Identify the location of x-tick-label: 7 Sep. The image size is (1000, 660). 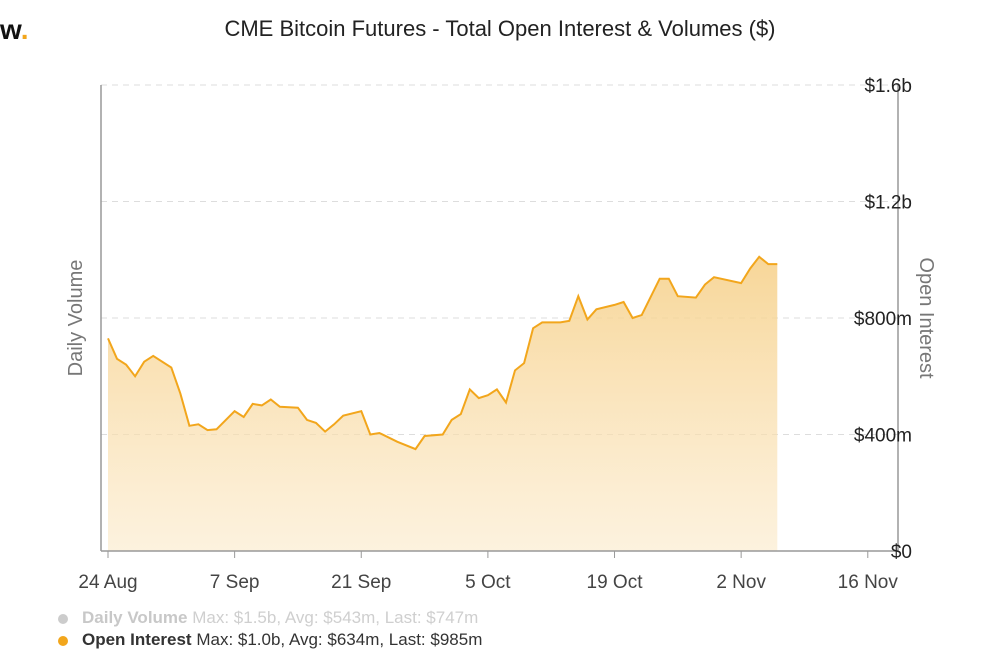
(235, 582).